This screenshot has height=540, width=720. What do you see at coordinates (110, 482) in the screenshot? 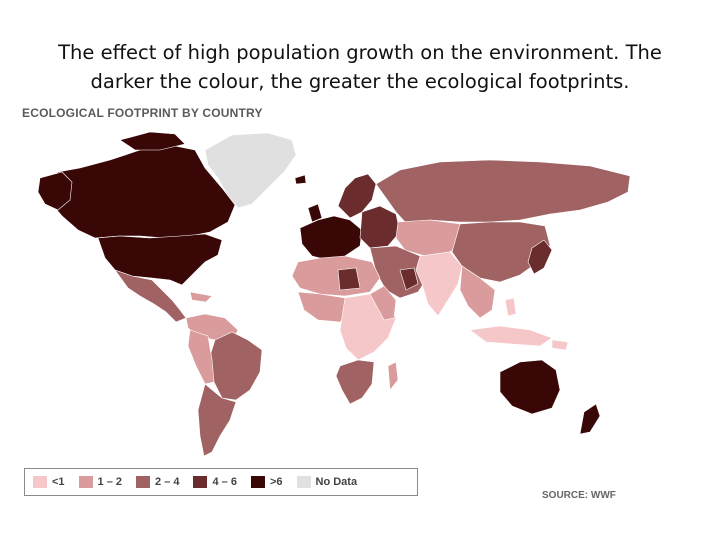
I see `legend-label: 1 – 2` at bounding box center [110, 482].